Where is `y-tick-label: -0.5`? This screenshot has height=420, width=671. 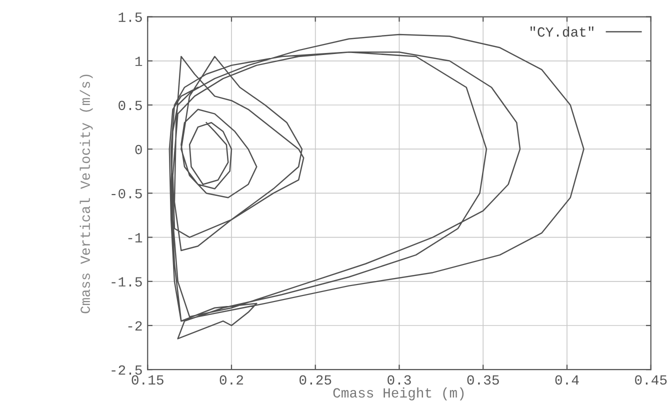
y-tick-label: -0.5 is located at coordinates (127, 193).